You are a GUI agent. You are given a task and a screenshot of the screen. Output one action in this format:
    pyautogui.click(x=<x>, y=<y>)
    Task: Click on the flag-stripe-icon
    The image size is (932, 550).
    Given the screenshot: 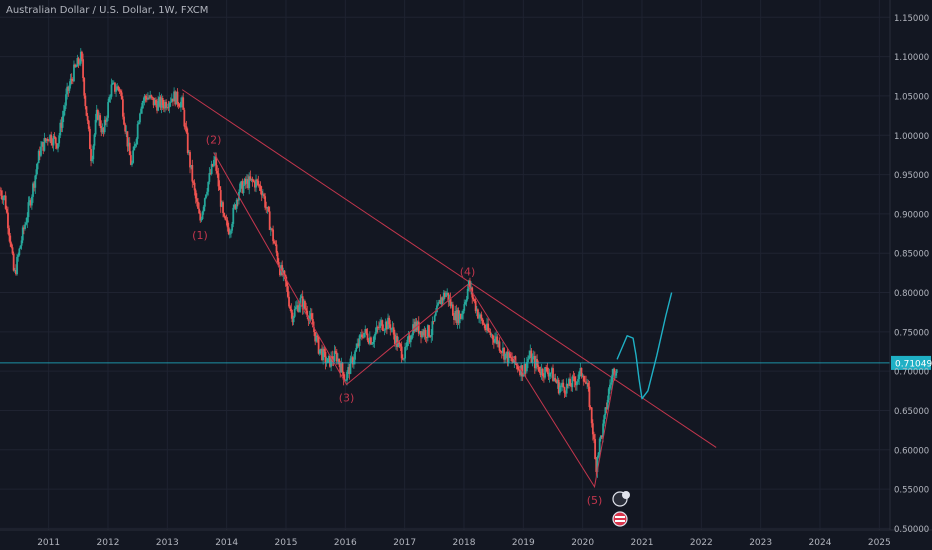 What is the action you would take?
    pyautogui.click(x=620, y=519)
    